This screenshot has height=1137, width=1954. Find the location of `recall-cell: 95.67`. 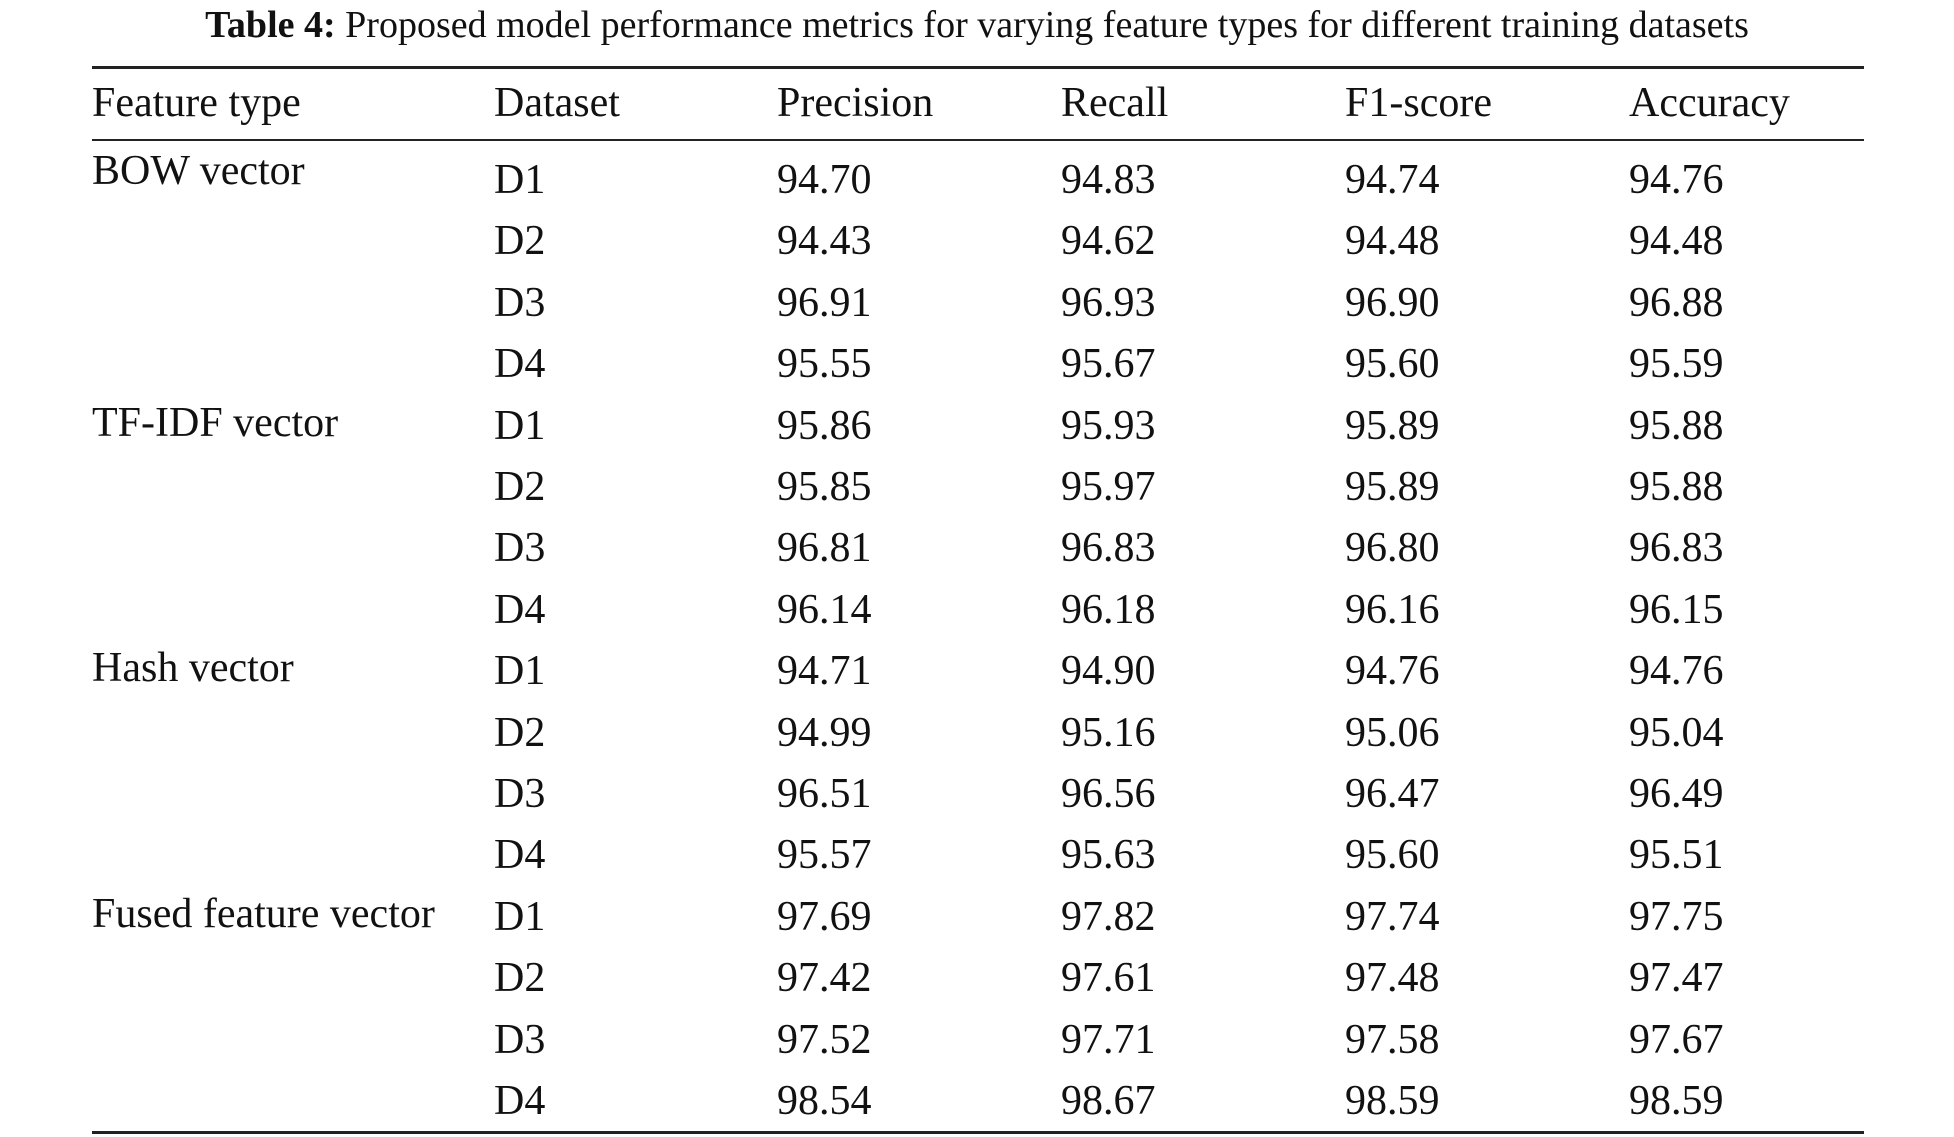

recall-cell: 95.67 is located at coordinates (1108, 364).